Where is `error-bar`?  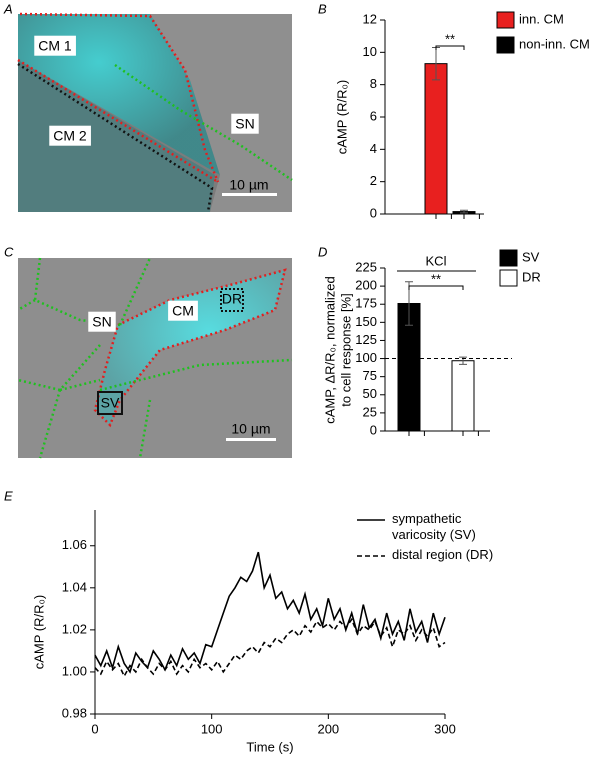
error-bar is located at coordinates (464, 211).